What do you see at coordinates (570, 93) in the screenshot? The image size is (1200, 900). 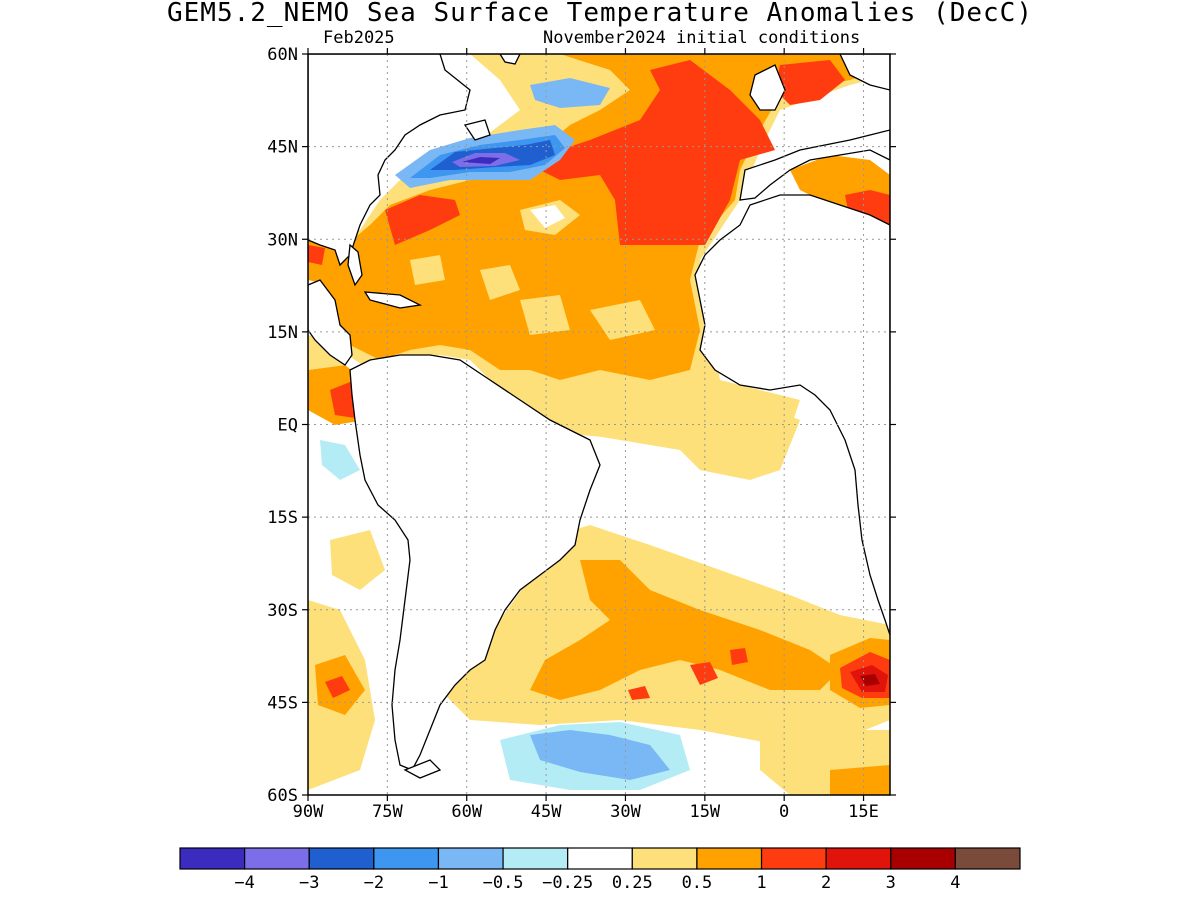 I see `anomaly-region-north-cold` at bounding box center [570, 93].